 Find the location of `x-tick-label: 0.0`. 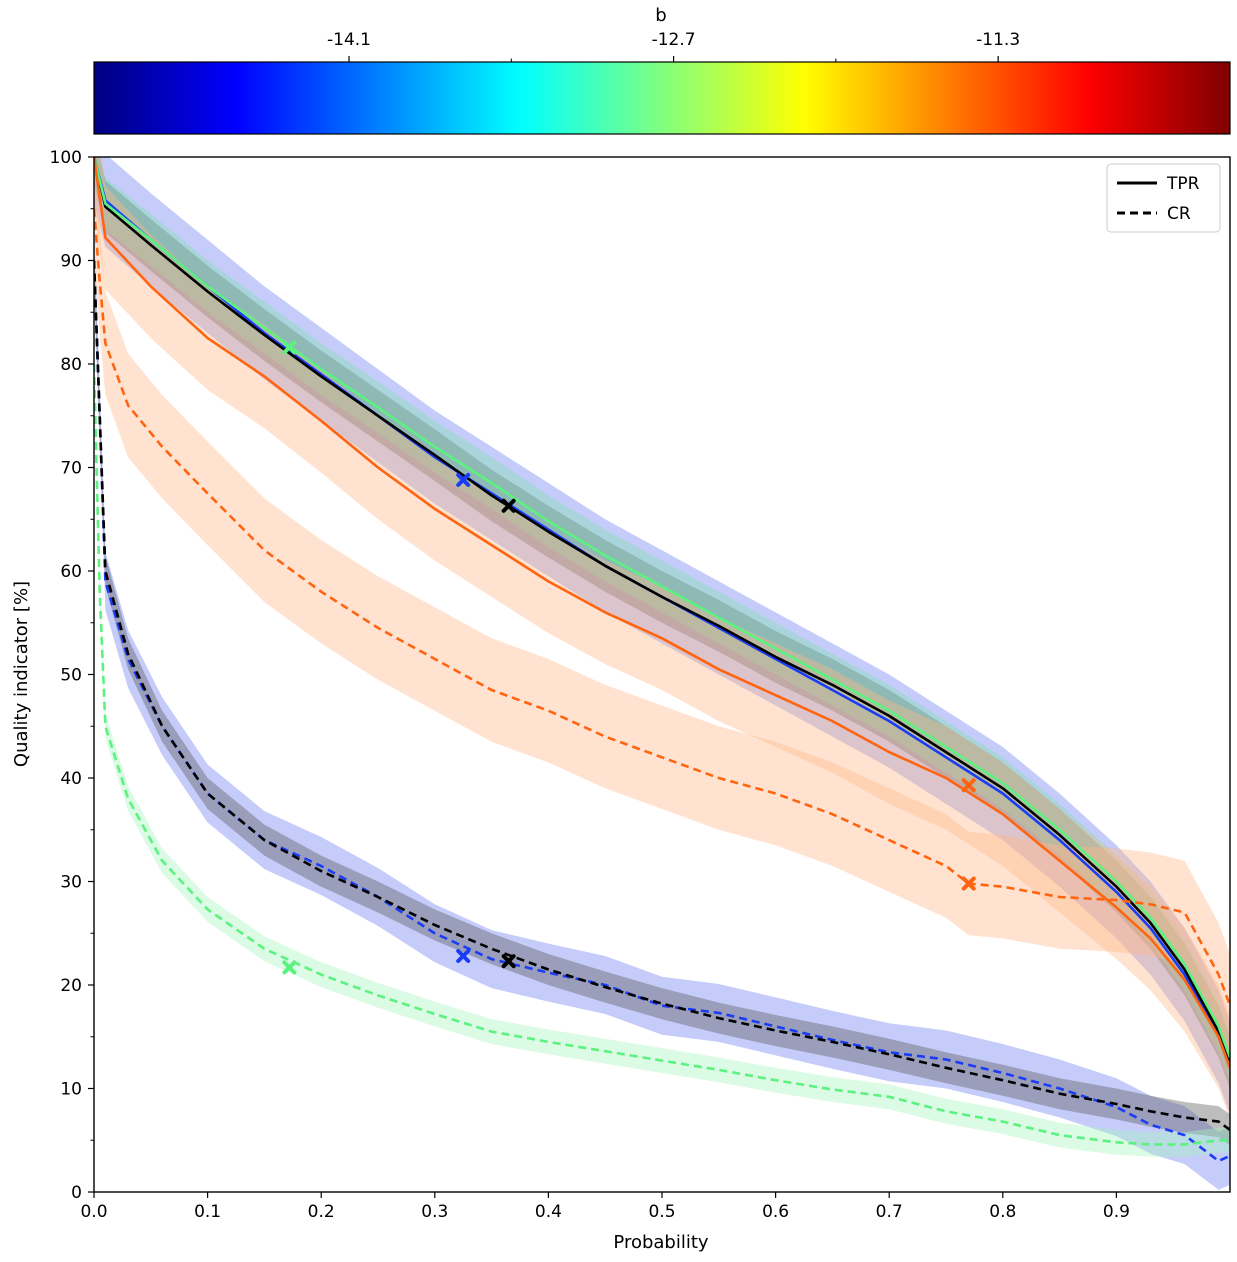

x-tick-label: 0.0 is located at coordinates (93, 1212).